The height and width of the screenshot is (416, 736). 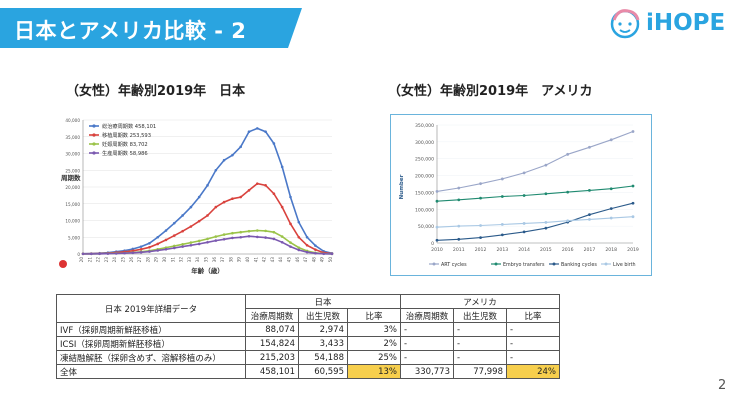 What do you see at coordinates (72, 187) in the screenshot?
I see `y-tick-label: 20,000` at bounding box center [72, 187].